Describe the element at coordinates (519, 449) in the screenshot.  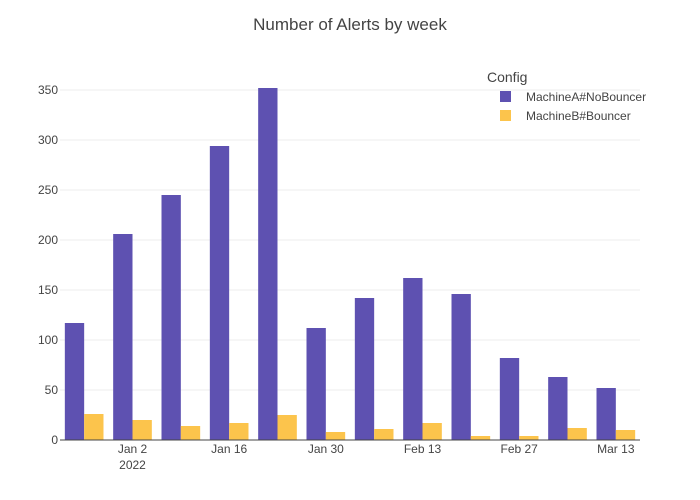
I see `x-tick-label: Feb 27` at that location.